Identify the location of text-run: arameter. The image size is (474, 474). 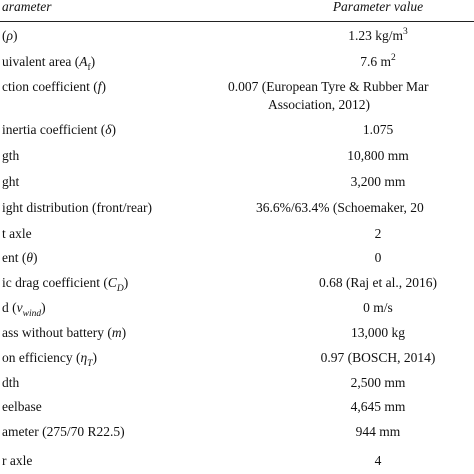
(27, 7).